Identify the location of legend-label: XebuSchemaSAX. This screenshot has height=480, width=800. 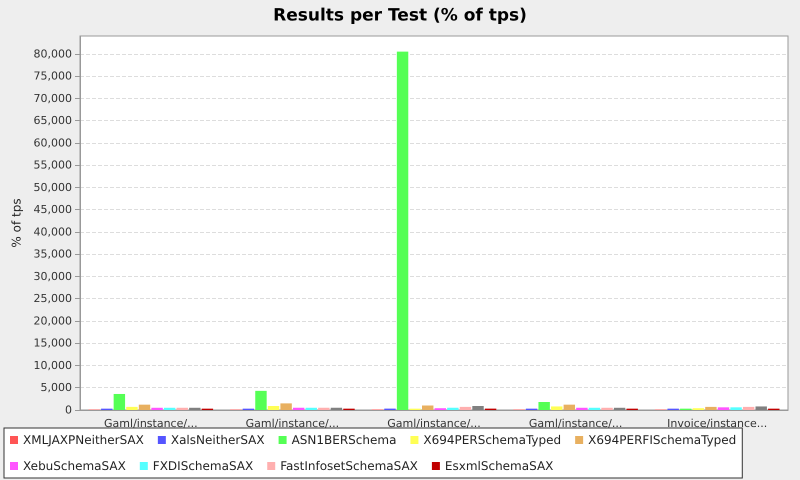
(74, 466).